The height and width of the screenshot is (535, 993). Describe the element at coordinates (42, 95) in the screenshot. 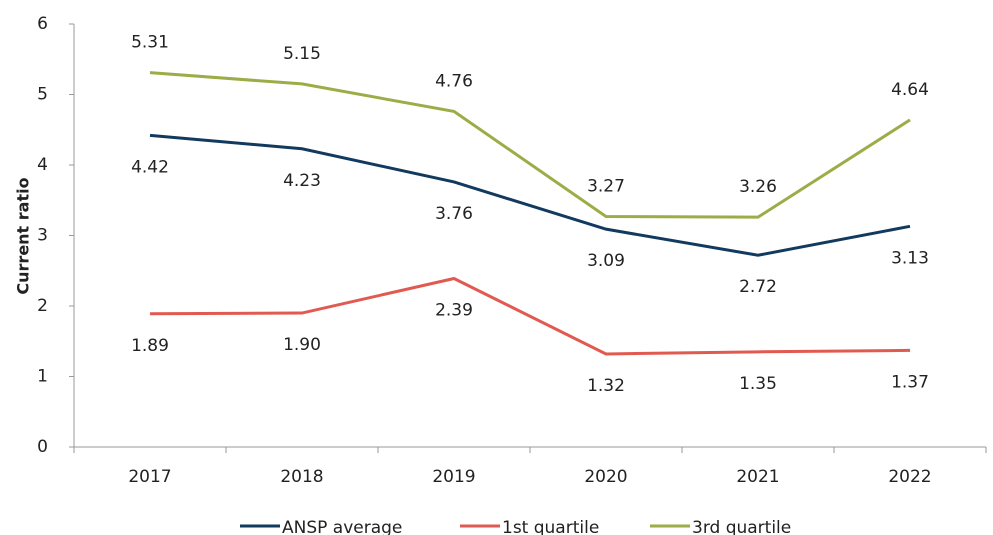

I see `y-tick-label: 5` at that location.